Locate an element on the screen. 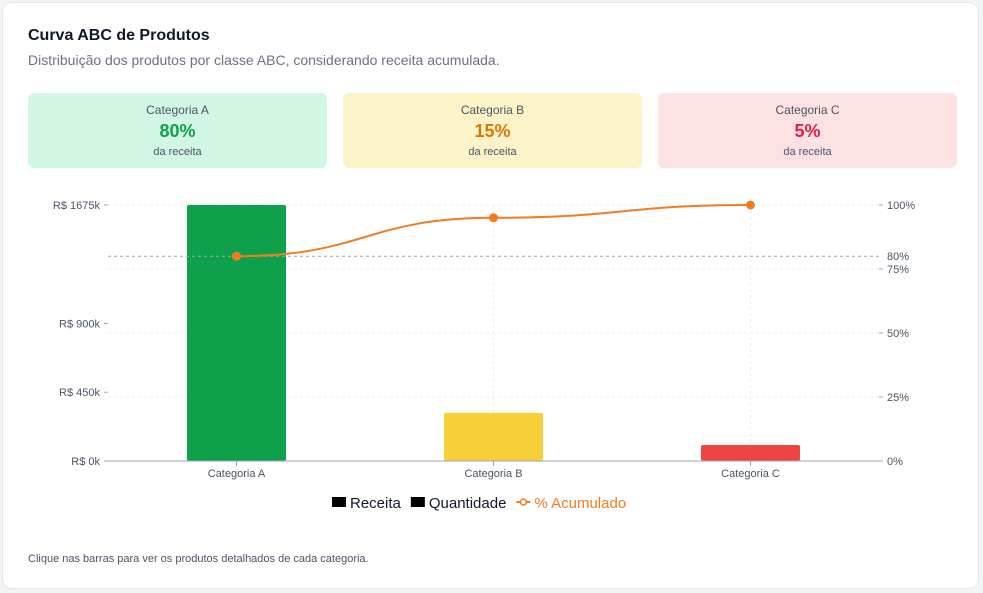 Image resolution: width=983 pixels, height=593 pixels. y-right-tick-label: 75% is located at coordinates (898, 270).